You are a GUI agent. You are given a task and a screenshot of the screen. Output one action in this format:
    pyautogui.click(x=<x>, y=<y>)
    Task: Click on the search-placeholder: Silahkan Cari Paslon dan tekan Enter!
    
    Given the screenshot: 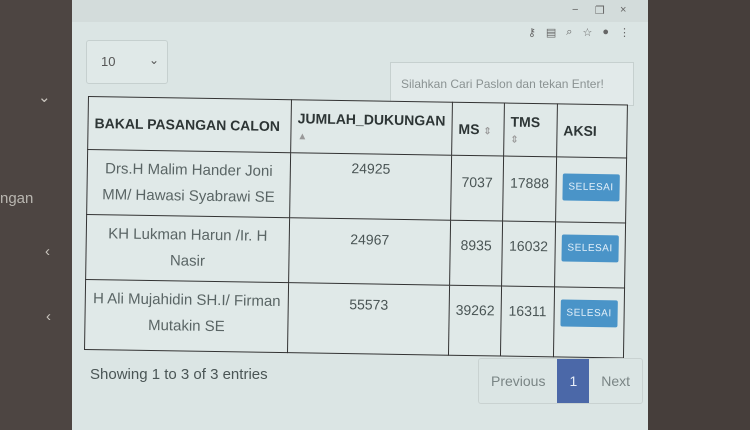 What is the action you would take?
    pyautogui.click(x=502, y=84)
    